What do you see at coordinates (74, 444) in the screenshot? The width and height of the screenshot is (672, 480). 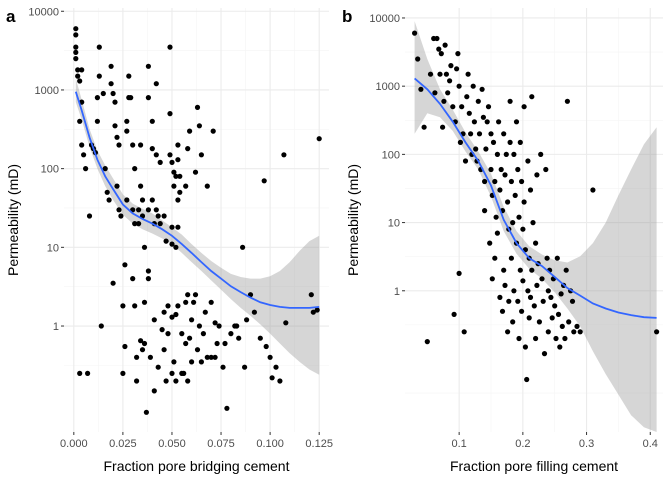 I see `x-tick-label: 0.000` at bounding box center [74, 444].